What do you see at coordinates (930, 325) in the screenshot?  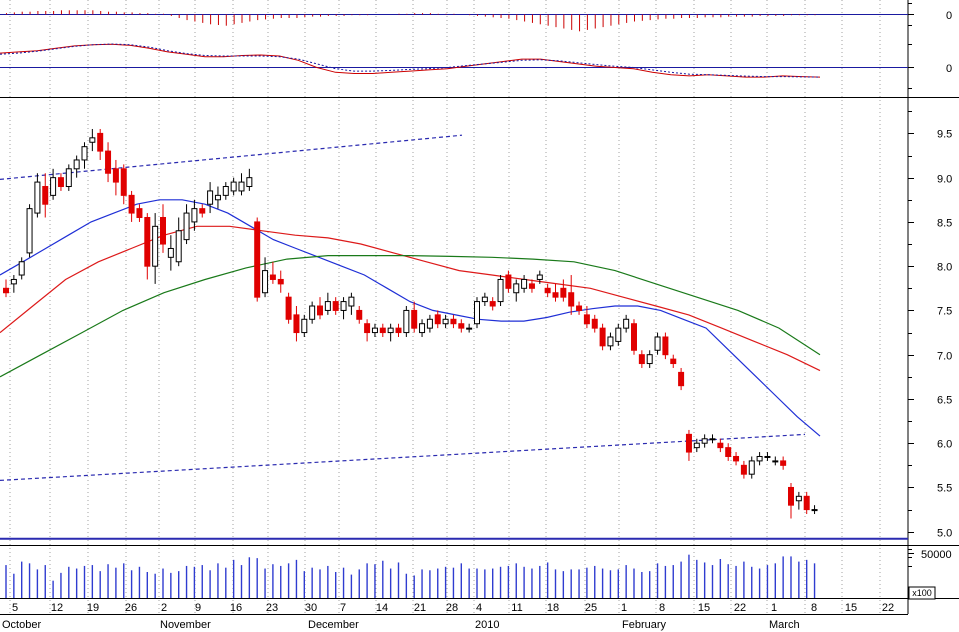 I see `price-y-axis: 5.0 5.5 6.0 6.5 7.0 7.5 8.0 8.5 9.0 9.5` at bounding box center [930, 325].